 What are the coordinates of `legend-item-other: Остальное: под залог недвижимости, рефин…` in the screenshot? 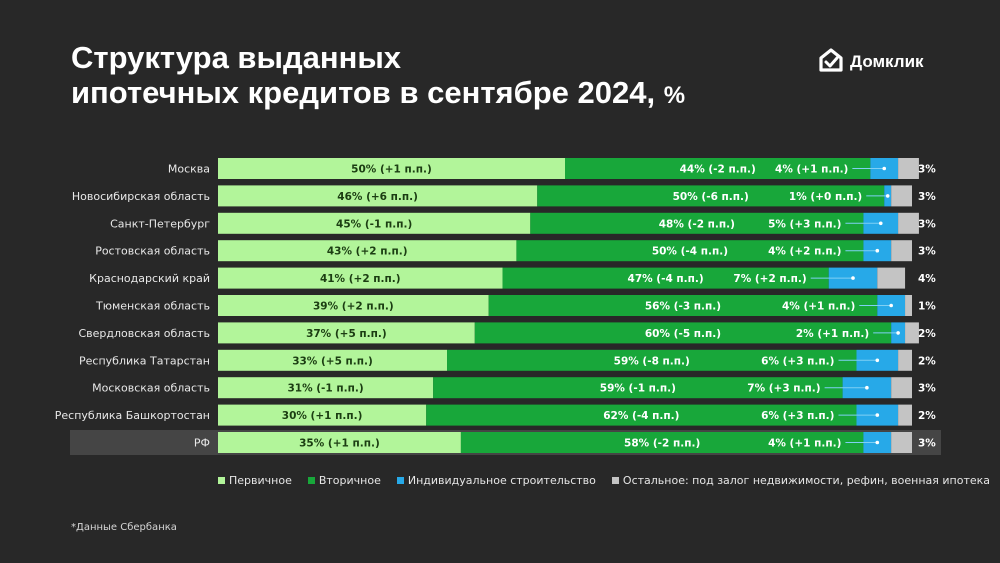 It's located at (801, 480).